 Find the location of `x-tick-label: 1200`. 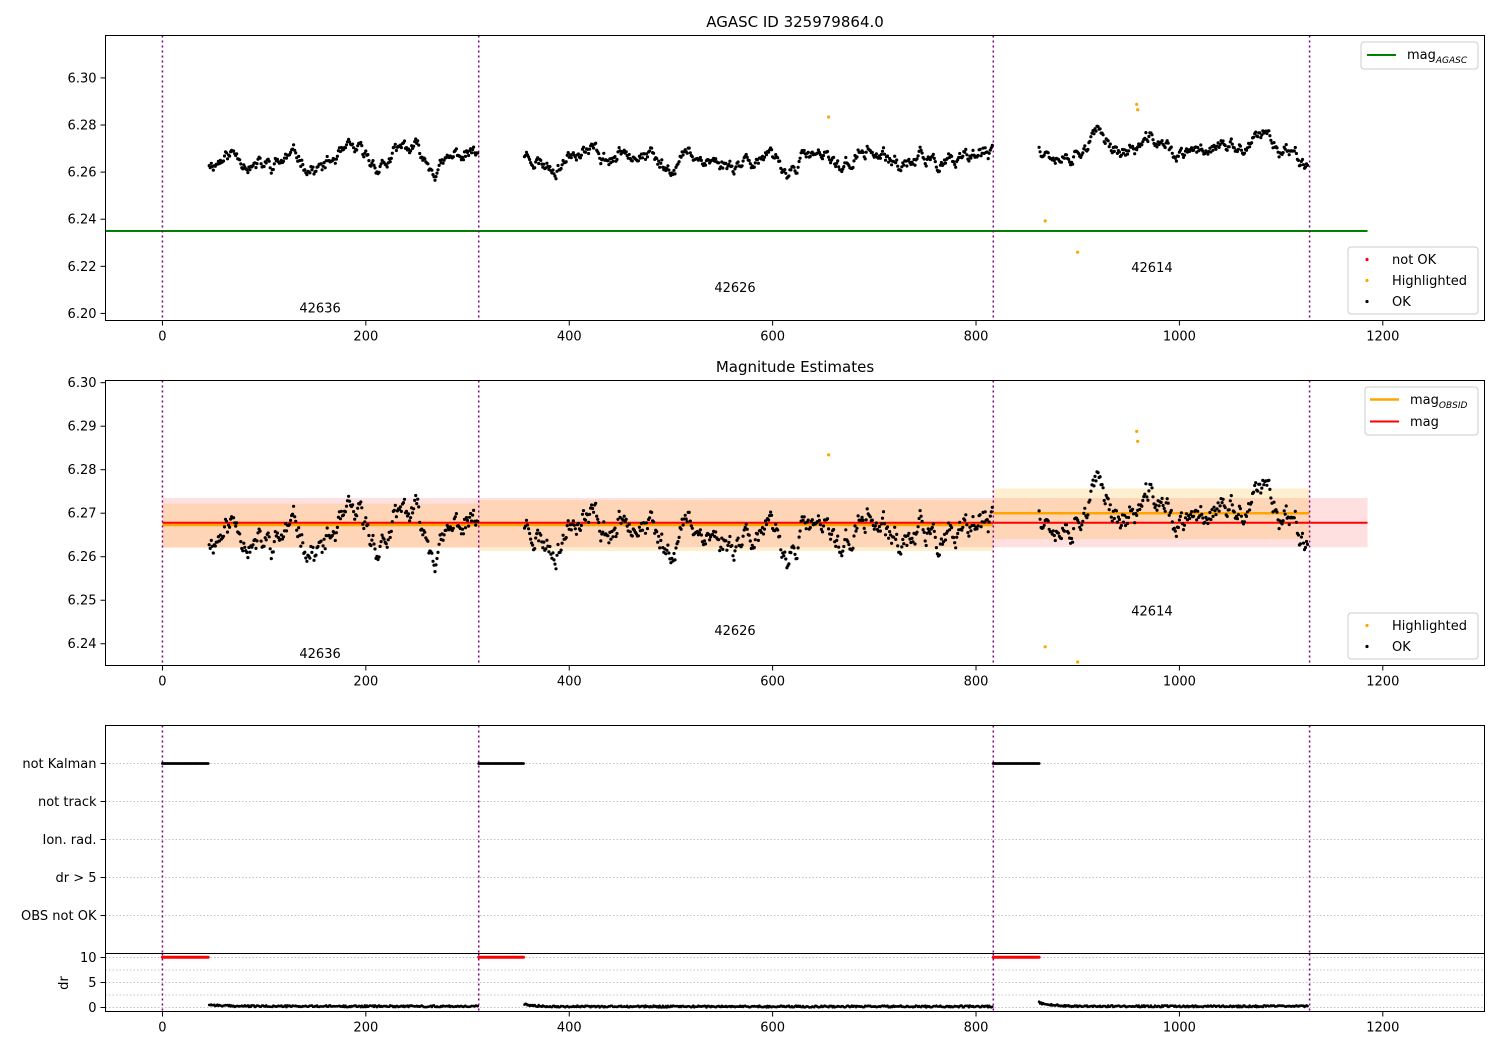

x-tick-label: 1200 is located at coordinates (1382, 1028).